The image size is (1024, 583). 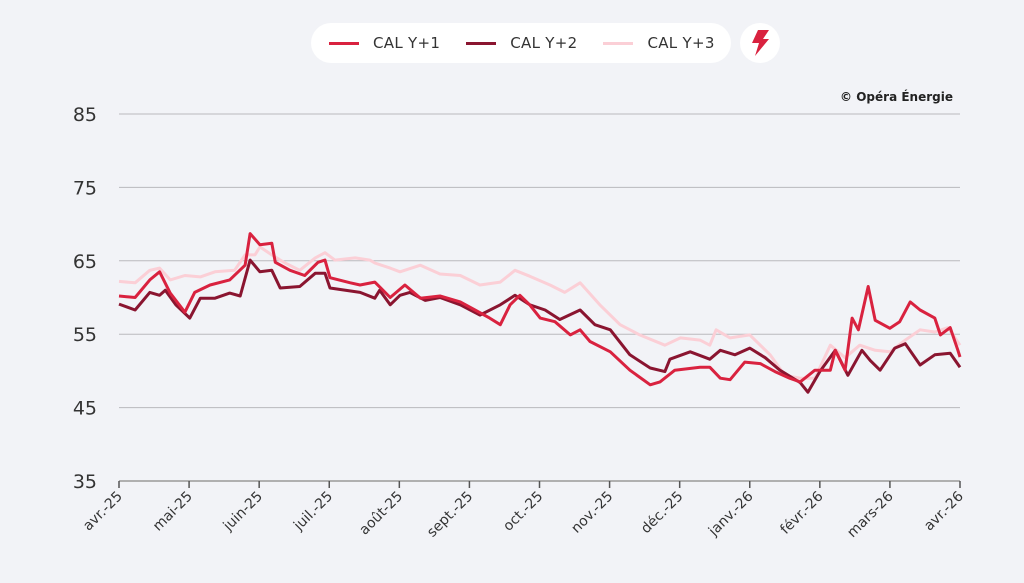 I want to click on x-tick-label: févr.-26, so click(x=801, y=512).